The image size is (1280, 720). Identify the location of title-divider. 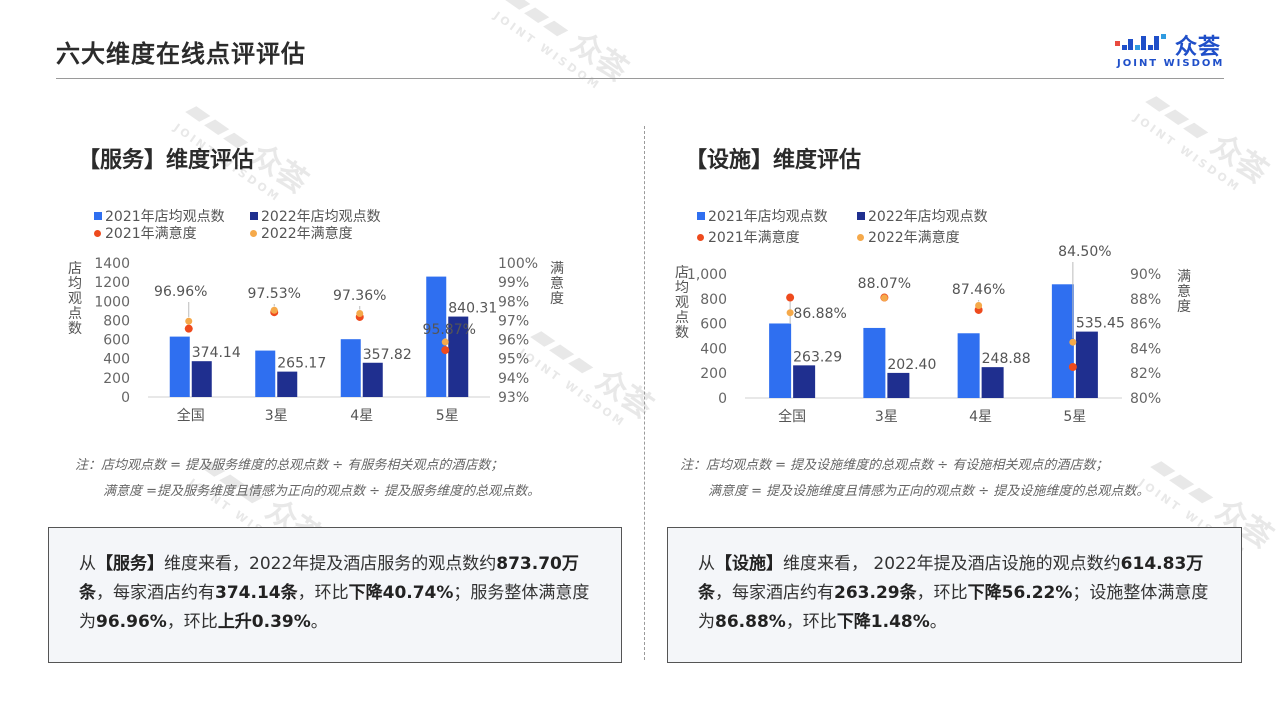
(640, 78).